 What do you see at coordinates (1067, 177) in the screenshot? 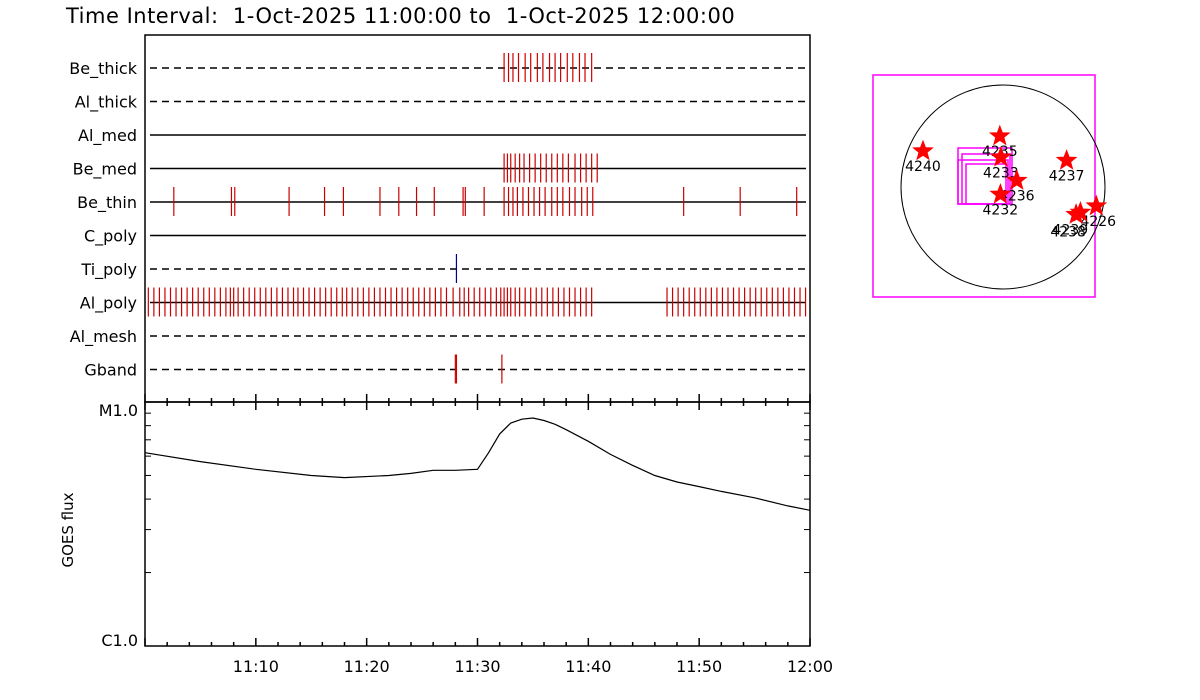
I see `ar-label: 4237` at bounding box center [1067, 177].